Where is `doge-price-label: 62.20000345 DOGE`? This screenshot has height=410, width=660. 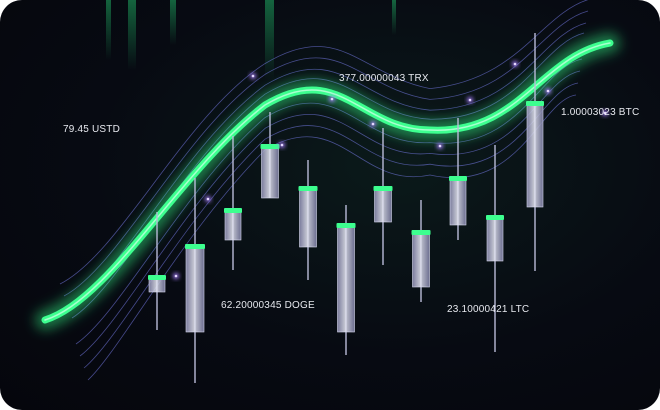 doge-price-label: 62.20000345 DOGE is located at coordinates (268, 305).